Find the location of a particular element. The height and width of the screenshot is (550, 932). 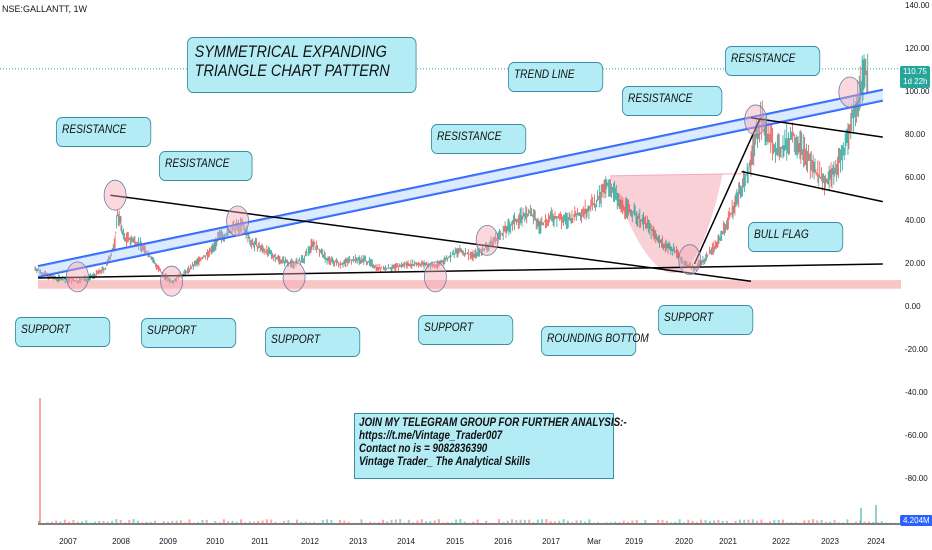

y-tick-label: 20.00 is located at coordinates (915, 263).